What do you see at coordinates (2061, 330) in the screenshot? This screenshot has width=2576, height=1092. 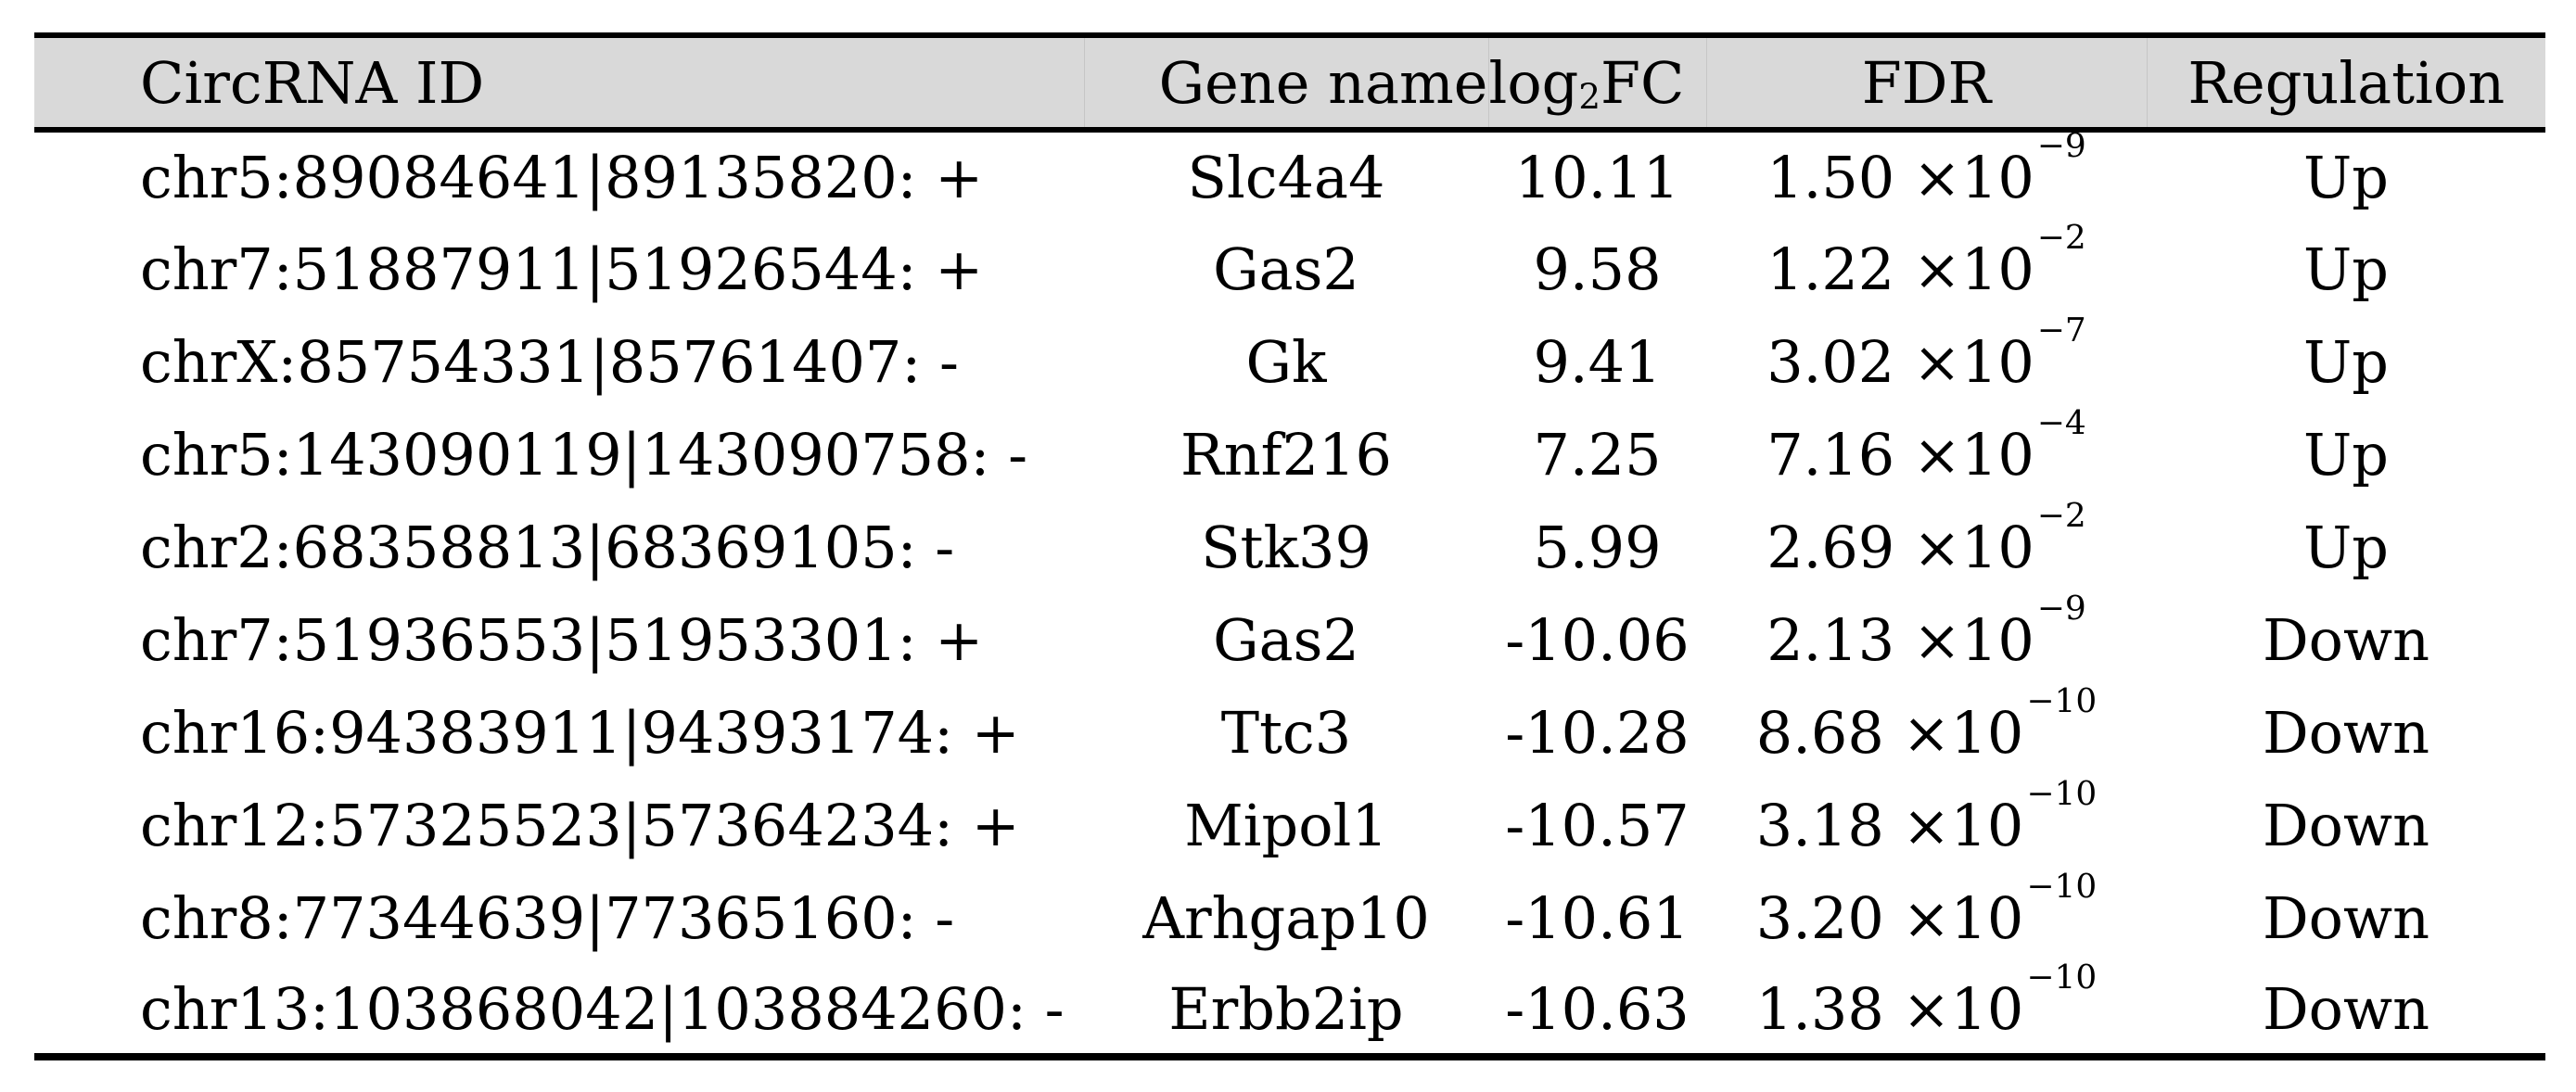 I see `fdr-exponent-text: −7` at bounding box center [2061, 330].